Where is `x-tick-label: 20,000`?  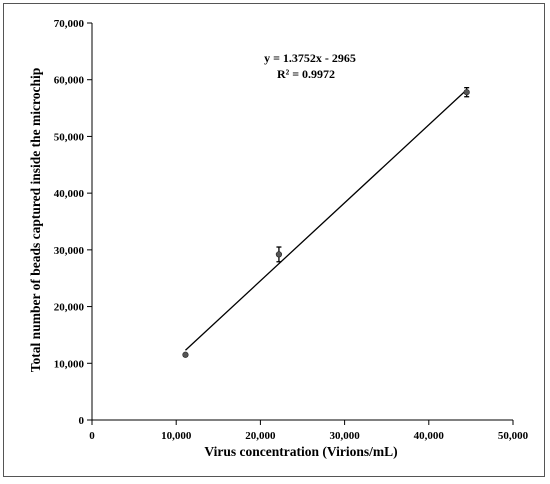
x-tick-label: 20,000 is located at coordinates (260, 436).